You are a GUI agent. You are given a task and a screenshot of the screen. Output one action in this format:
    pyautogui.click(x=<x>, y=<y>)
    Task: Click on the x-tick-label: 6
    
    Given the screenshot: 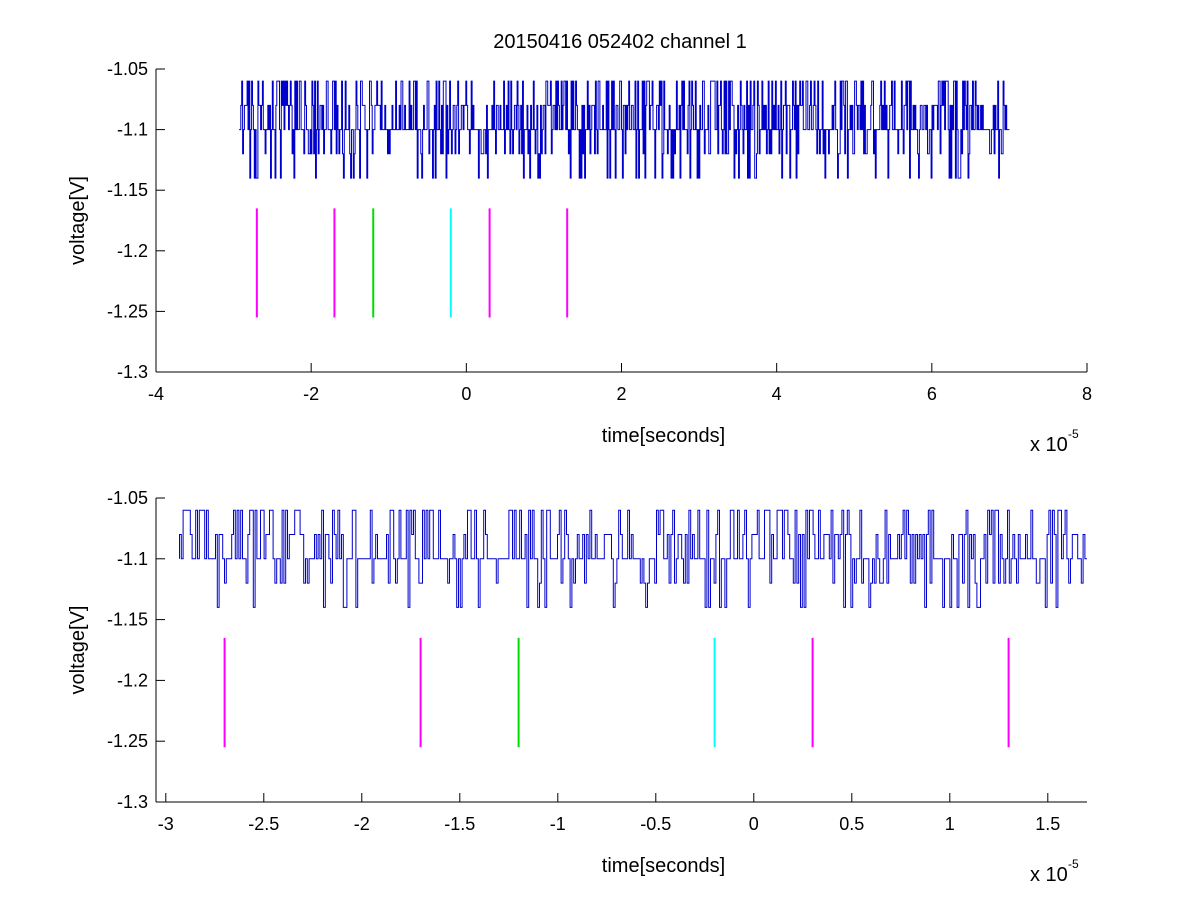 What is the action you would take?
    pyautogui.click(x=932, y=394)
    